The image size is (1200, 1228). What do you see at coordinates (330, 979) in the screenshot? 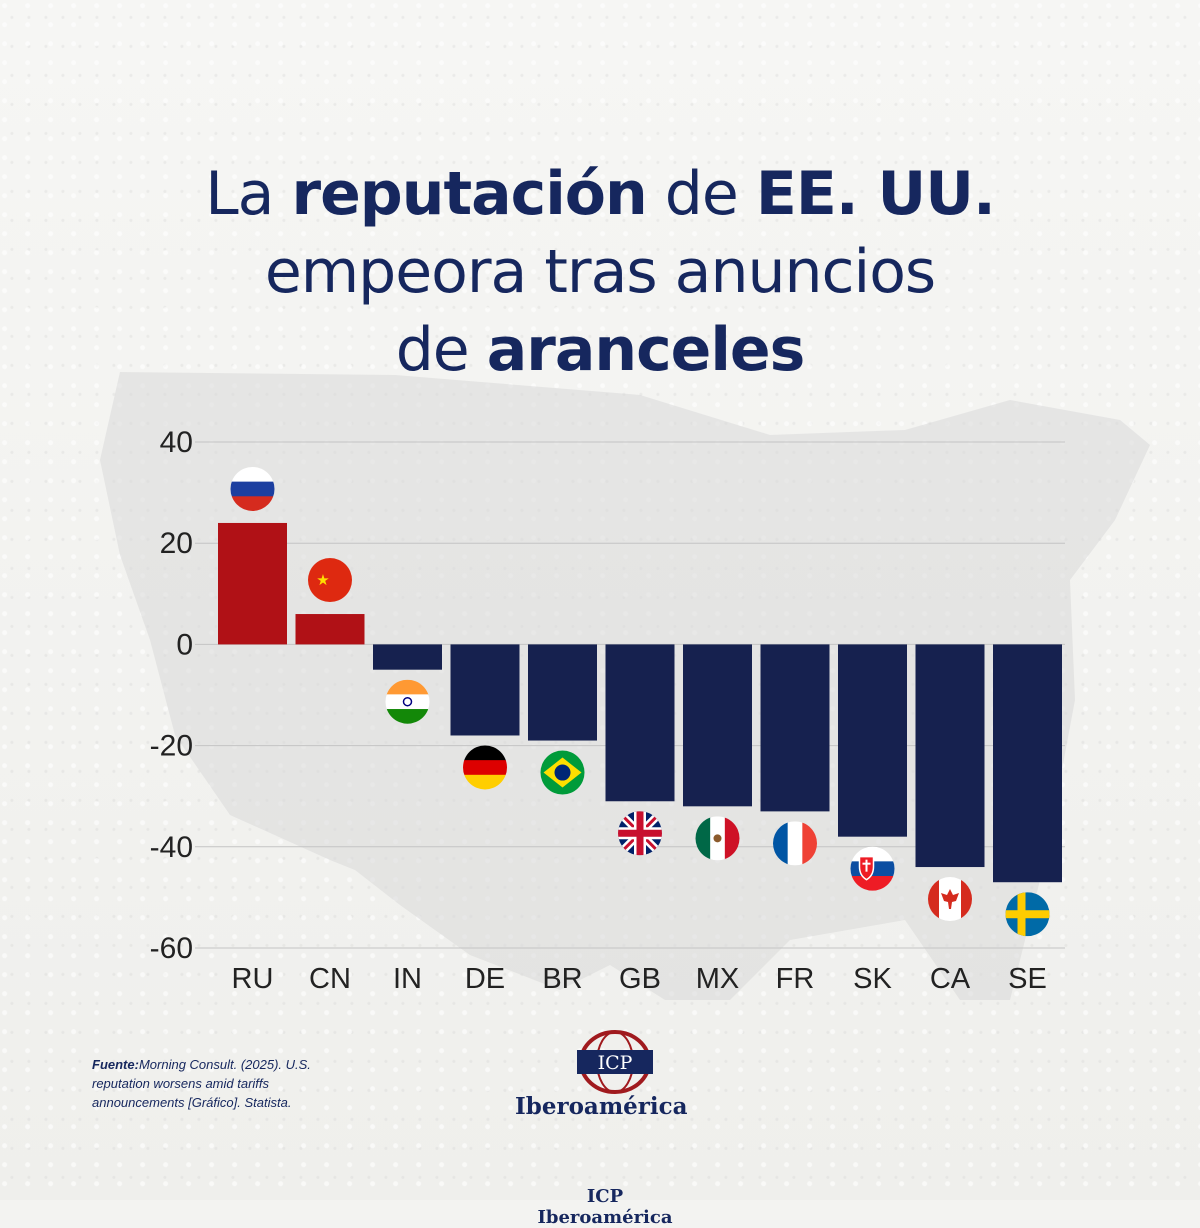
I see `x-tick-label-cn: CN` at bounding box center [330, 979].